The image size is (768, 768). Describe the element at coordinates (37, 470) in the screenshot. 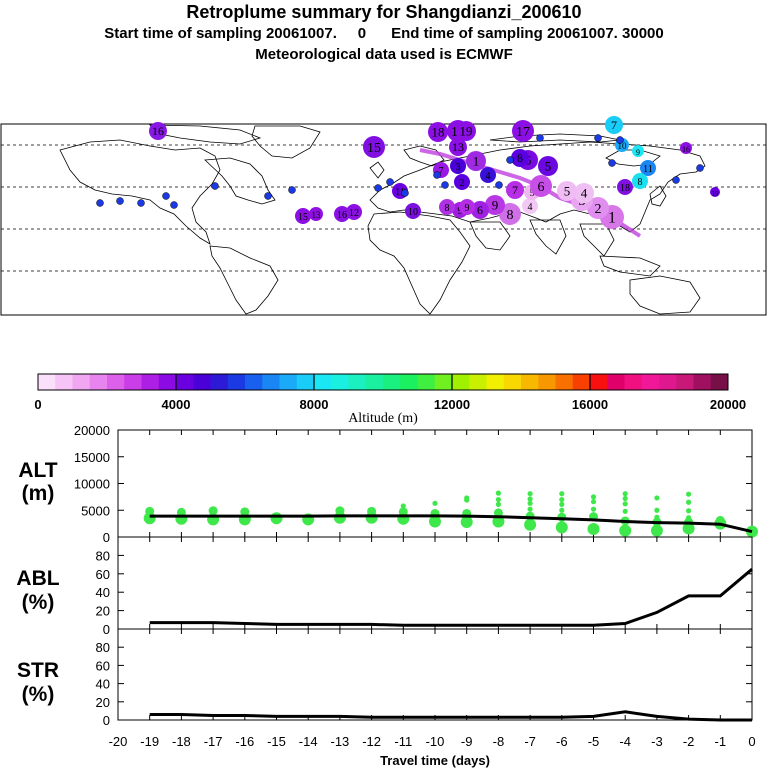

I see `panel-ylabel: ALT` at that location.